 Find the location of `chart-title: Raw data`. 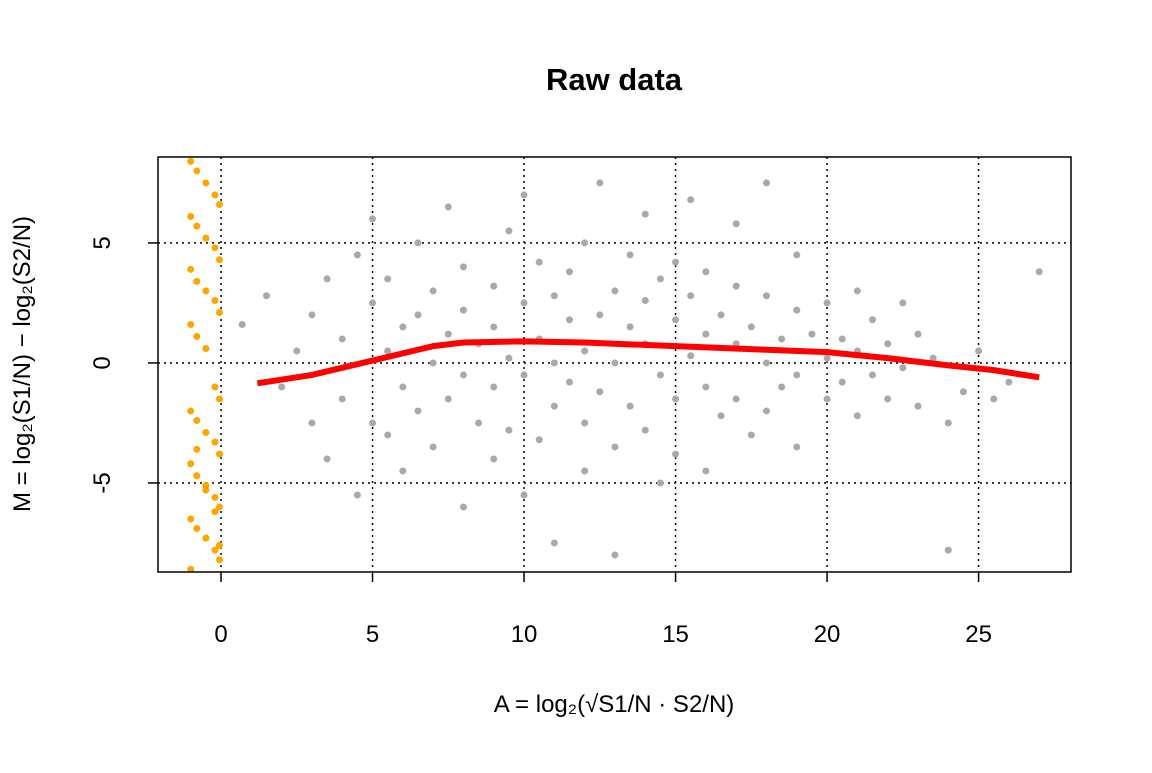

chart-title: Raw data is located at coordinates (614, 79).